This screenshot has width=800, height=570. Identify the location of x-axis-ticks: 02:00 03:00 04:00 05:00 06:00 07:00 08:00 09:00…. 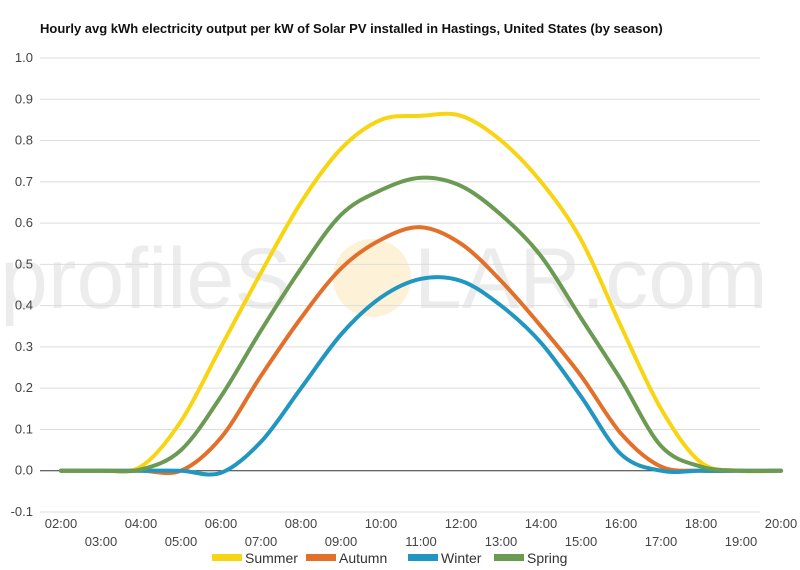
(421, 532).